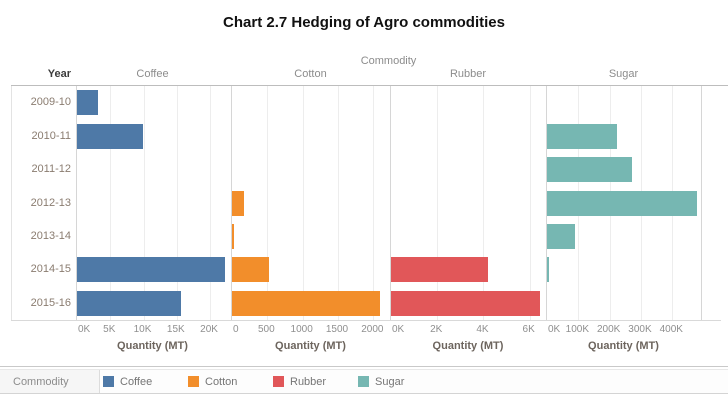  Describe the element at coordinates (390, 381) in the screenshot. I see `legend-label: Sugar` at that location.